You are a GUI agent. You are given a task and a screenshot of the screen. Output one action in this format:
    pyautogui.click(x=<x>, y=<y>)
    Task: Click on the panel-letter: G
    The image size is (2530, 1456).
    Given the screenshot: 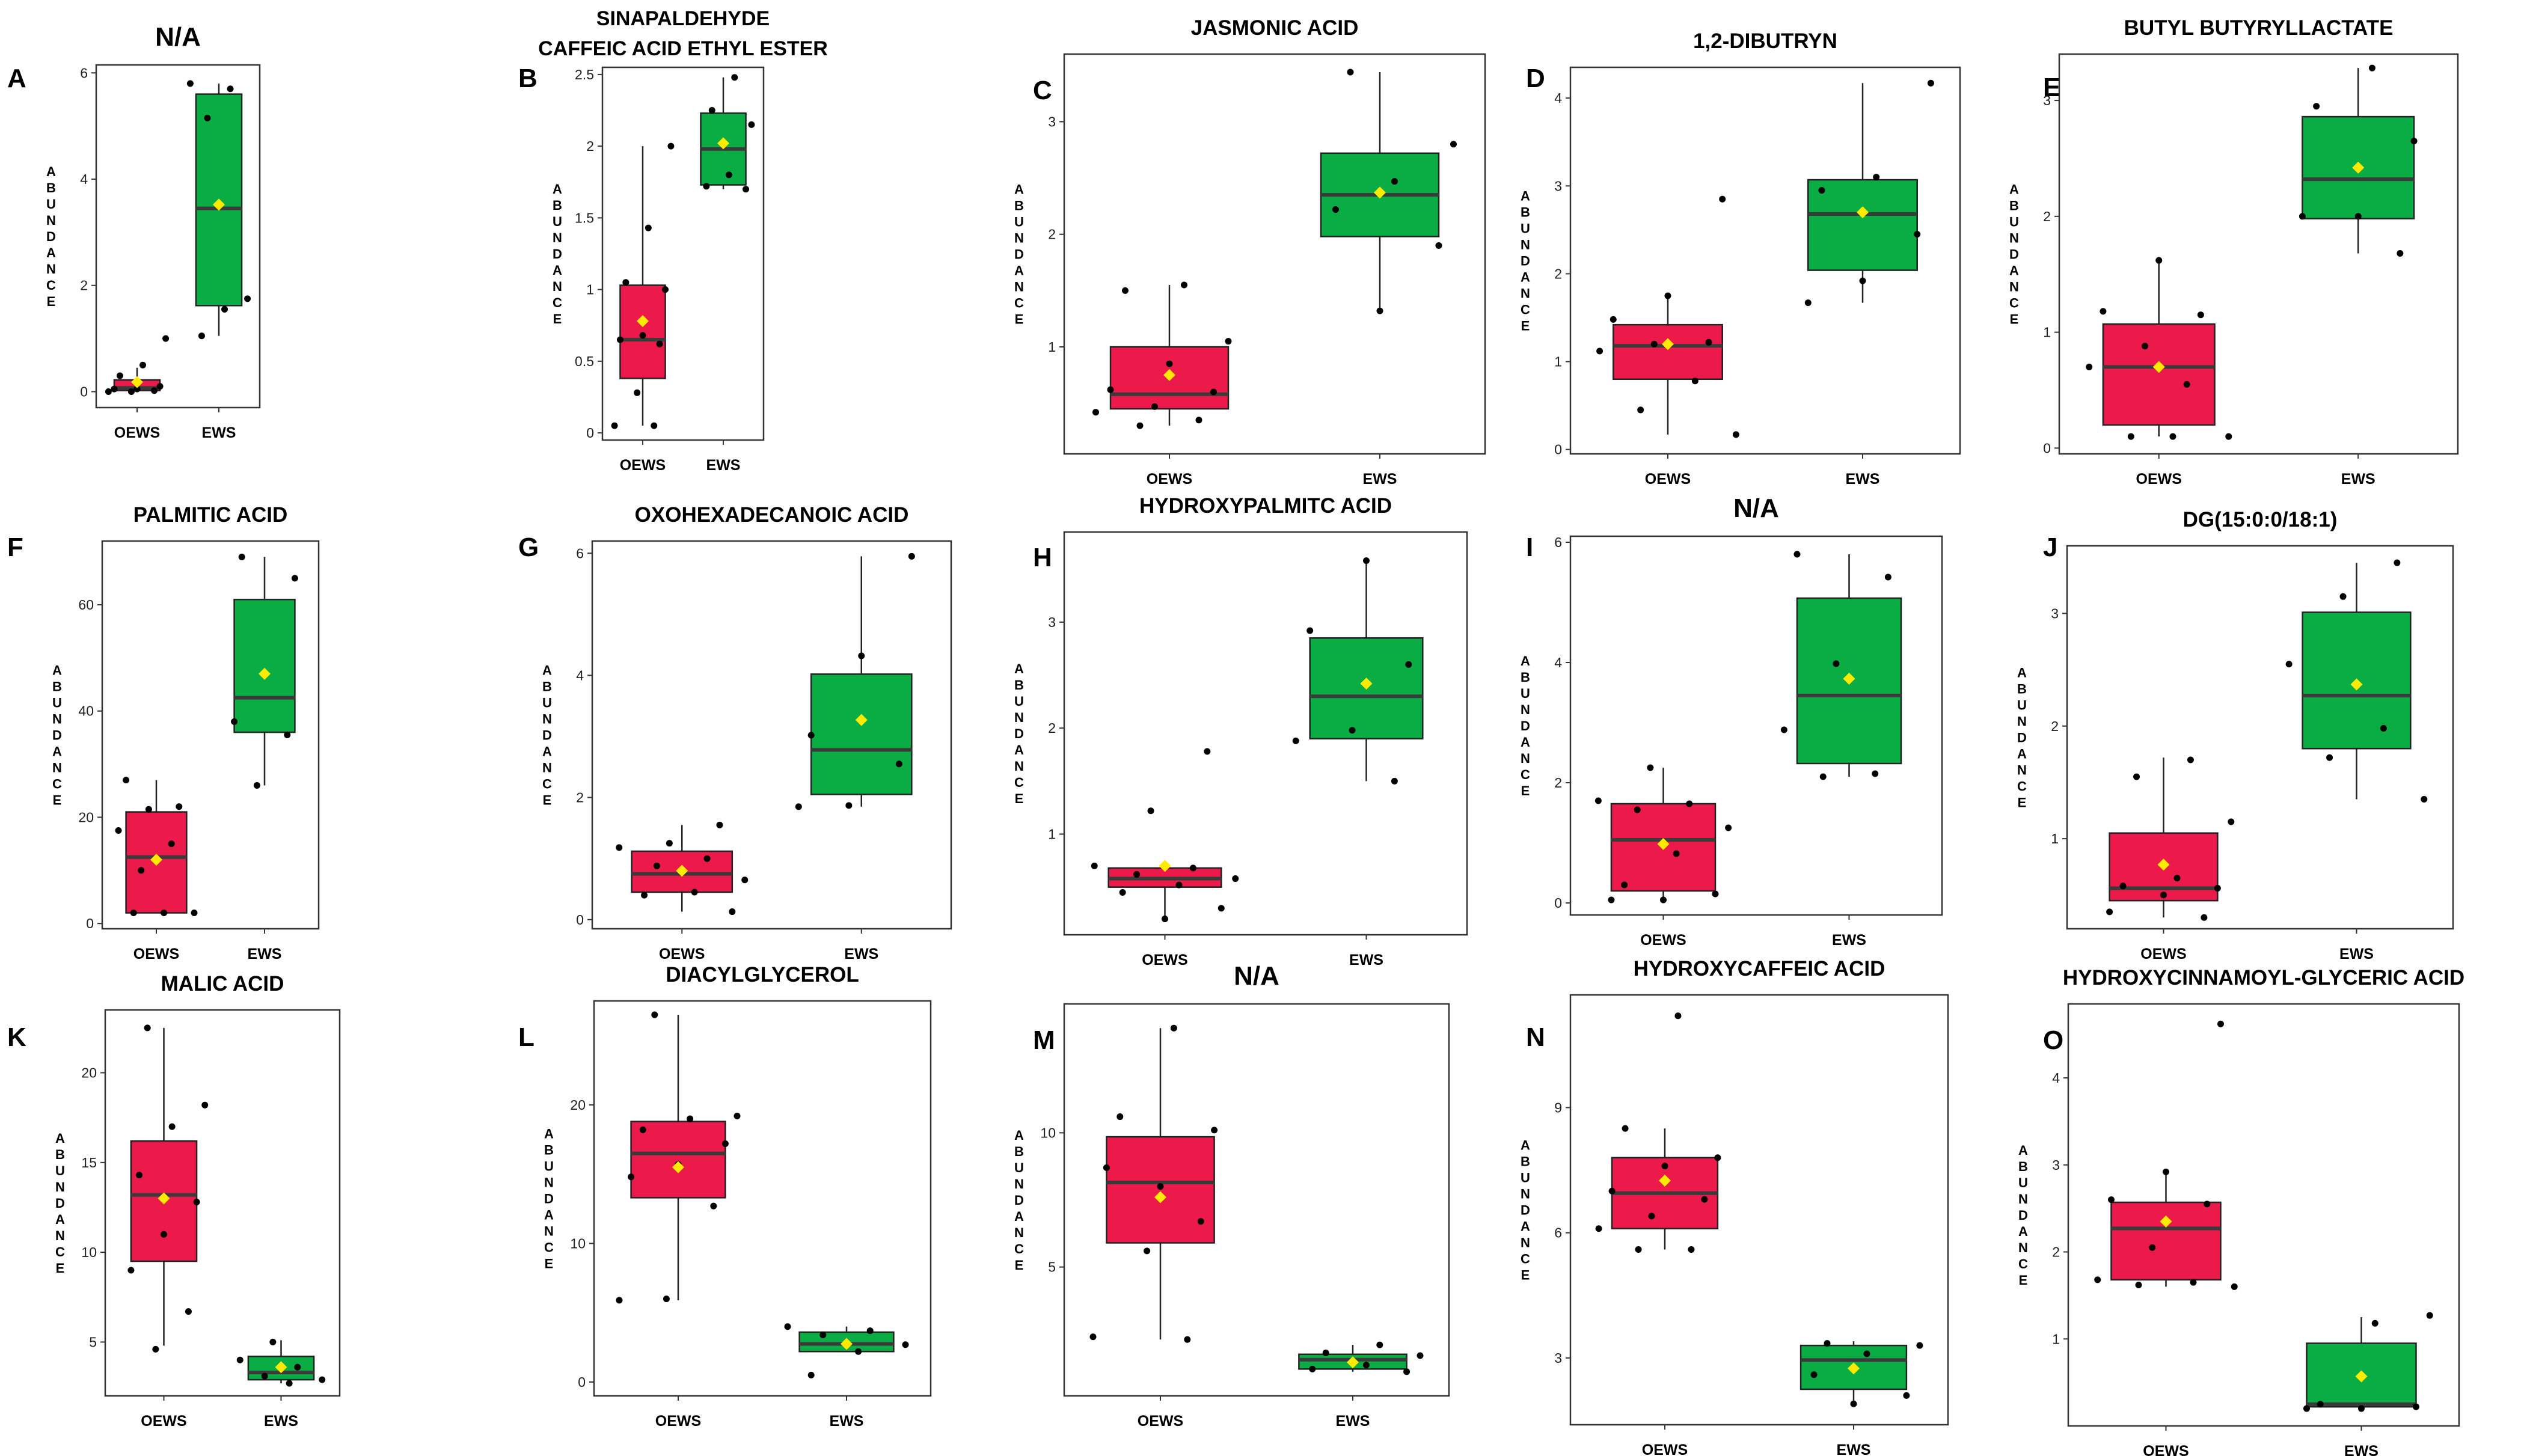 What is the action you would take?
    pyautogui.click(x=528, y=548)
    